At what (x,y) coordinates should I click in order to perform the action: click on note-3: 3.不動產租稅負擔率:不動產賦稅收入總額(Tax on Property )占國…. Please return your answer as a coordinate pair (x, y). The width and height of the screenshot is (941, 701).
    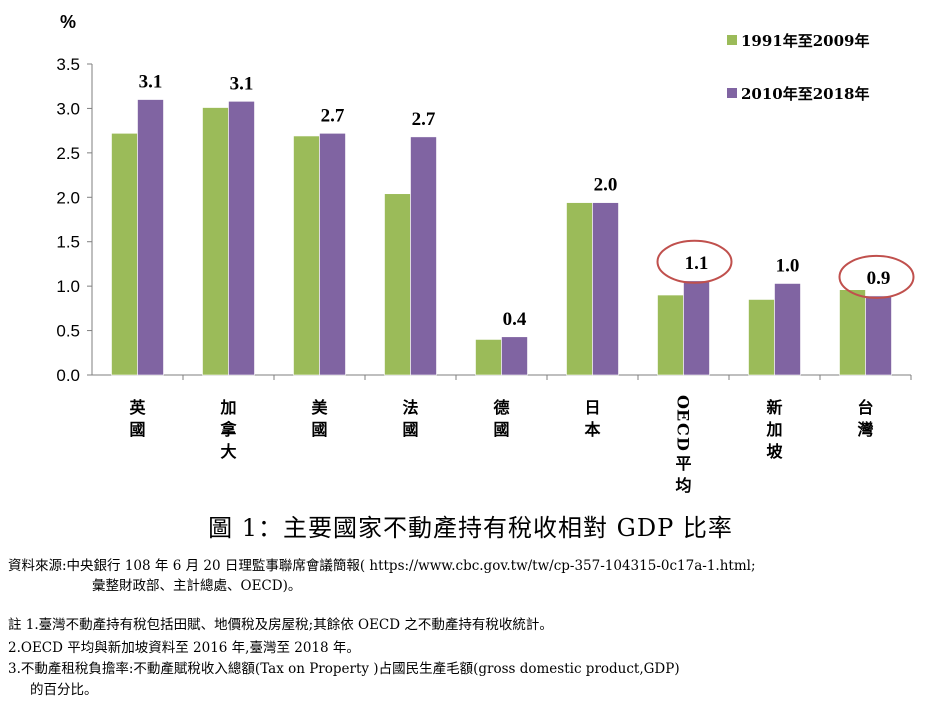
    Looking at the image, I should click on (344, 669).